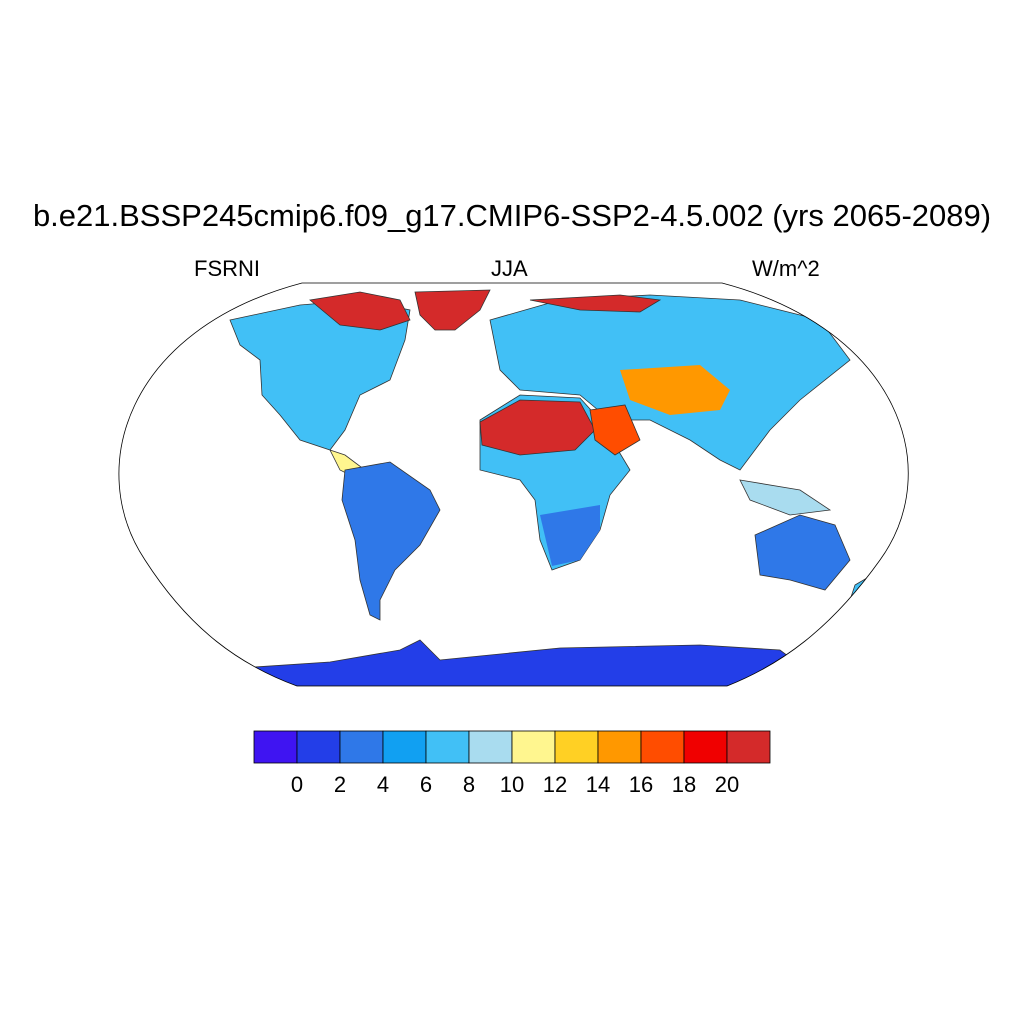  Describe the element at coordinates (615, 430) in the screenshot. I see `arabia-region` at that location.